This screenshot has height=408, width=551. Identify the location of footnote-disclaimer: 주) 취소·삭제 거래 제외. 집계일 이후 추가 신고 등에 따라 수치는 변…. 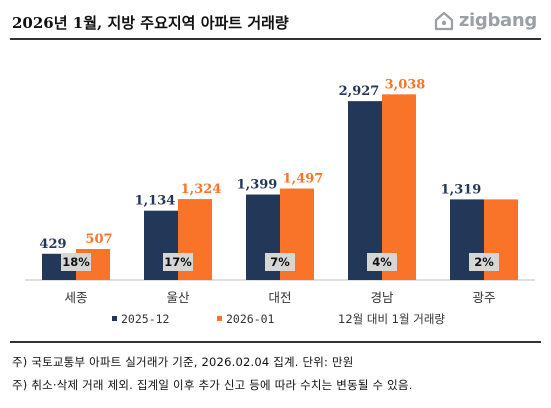
(212, 385).